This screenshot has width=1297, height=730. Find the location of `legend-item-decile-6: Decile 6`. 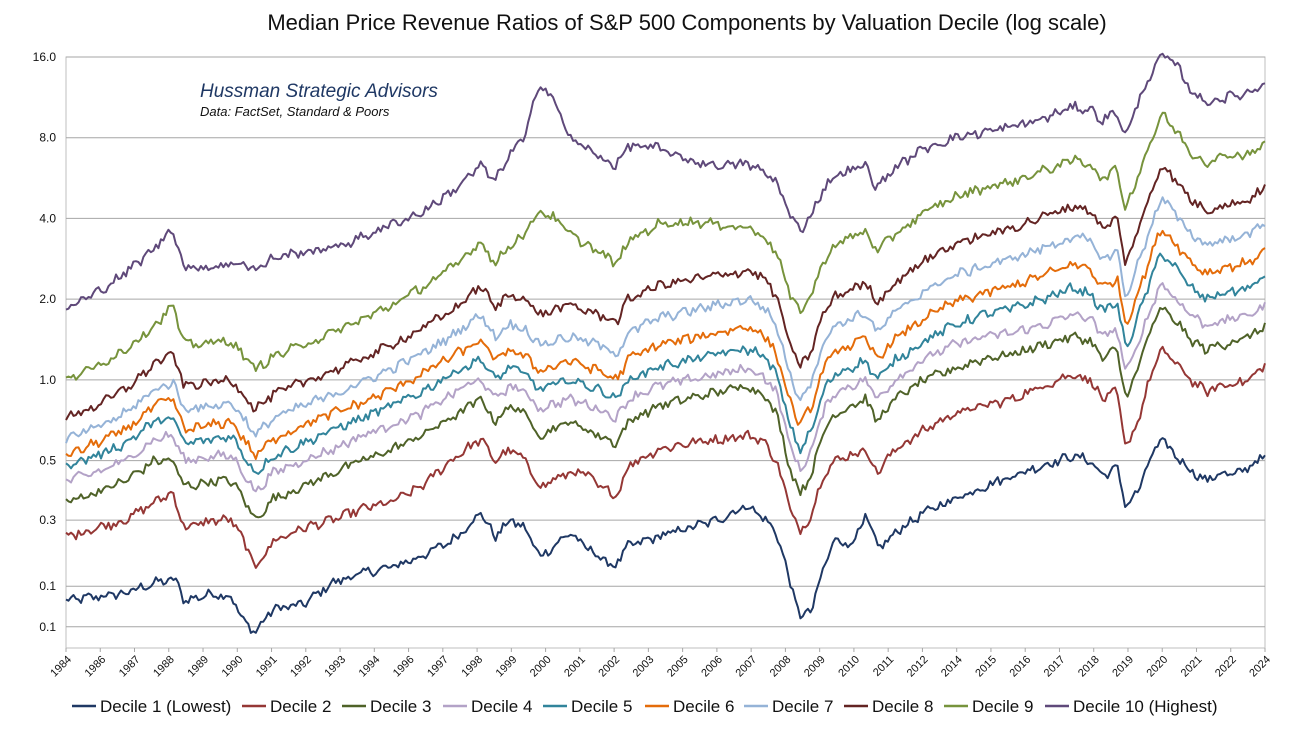

legend-item-decile-6: Decile 6 is located at coordinates (689, 706).